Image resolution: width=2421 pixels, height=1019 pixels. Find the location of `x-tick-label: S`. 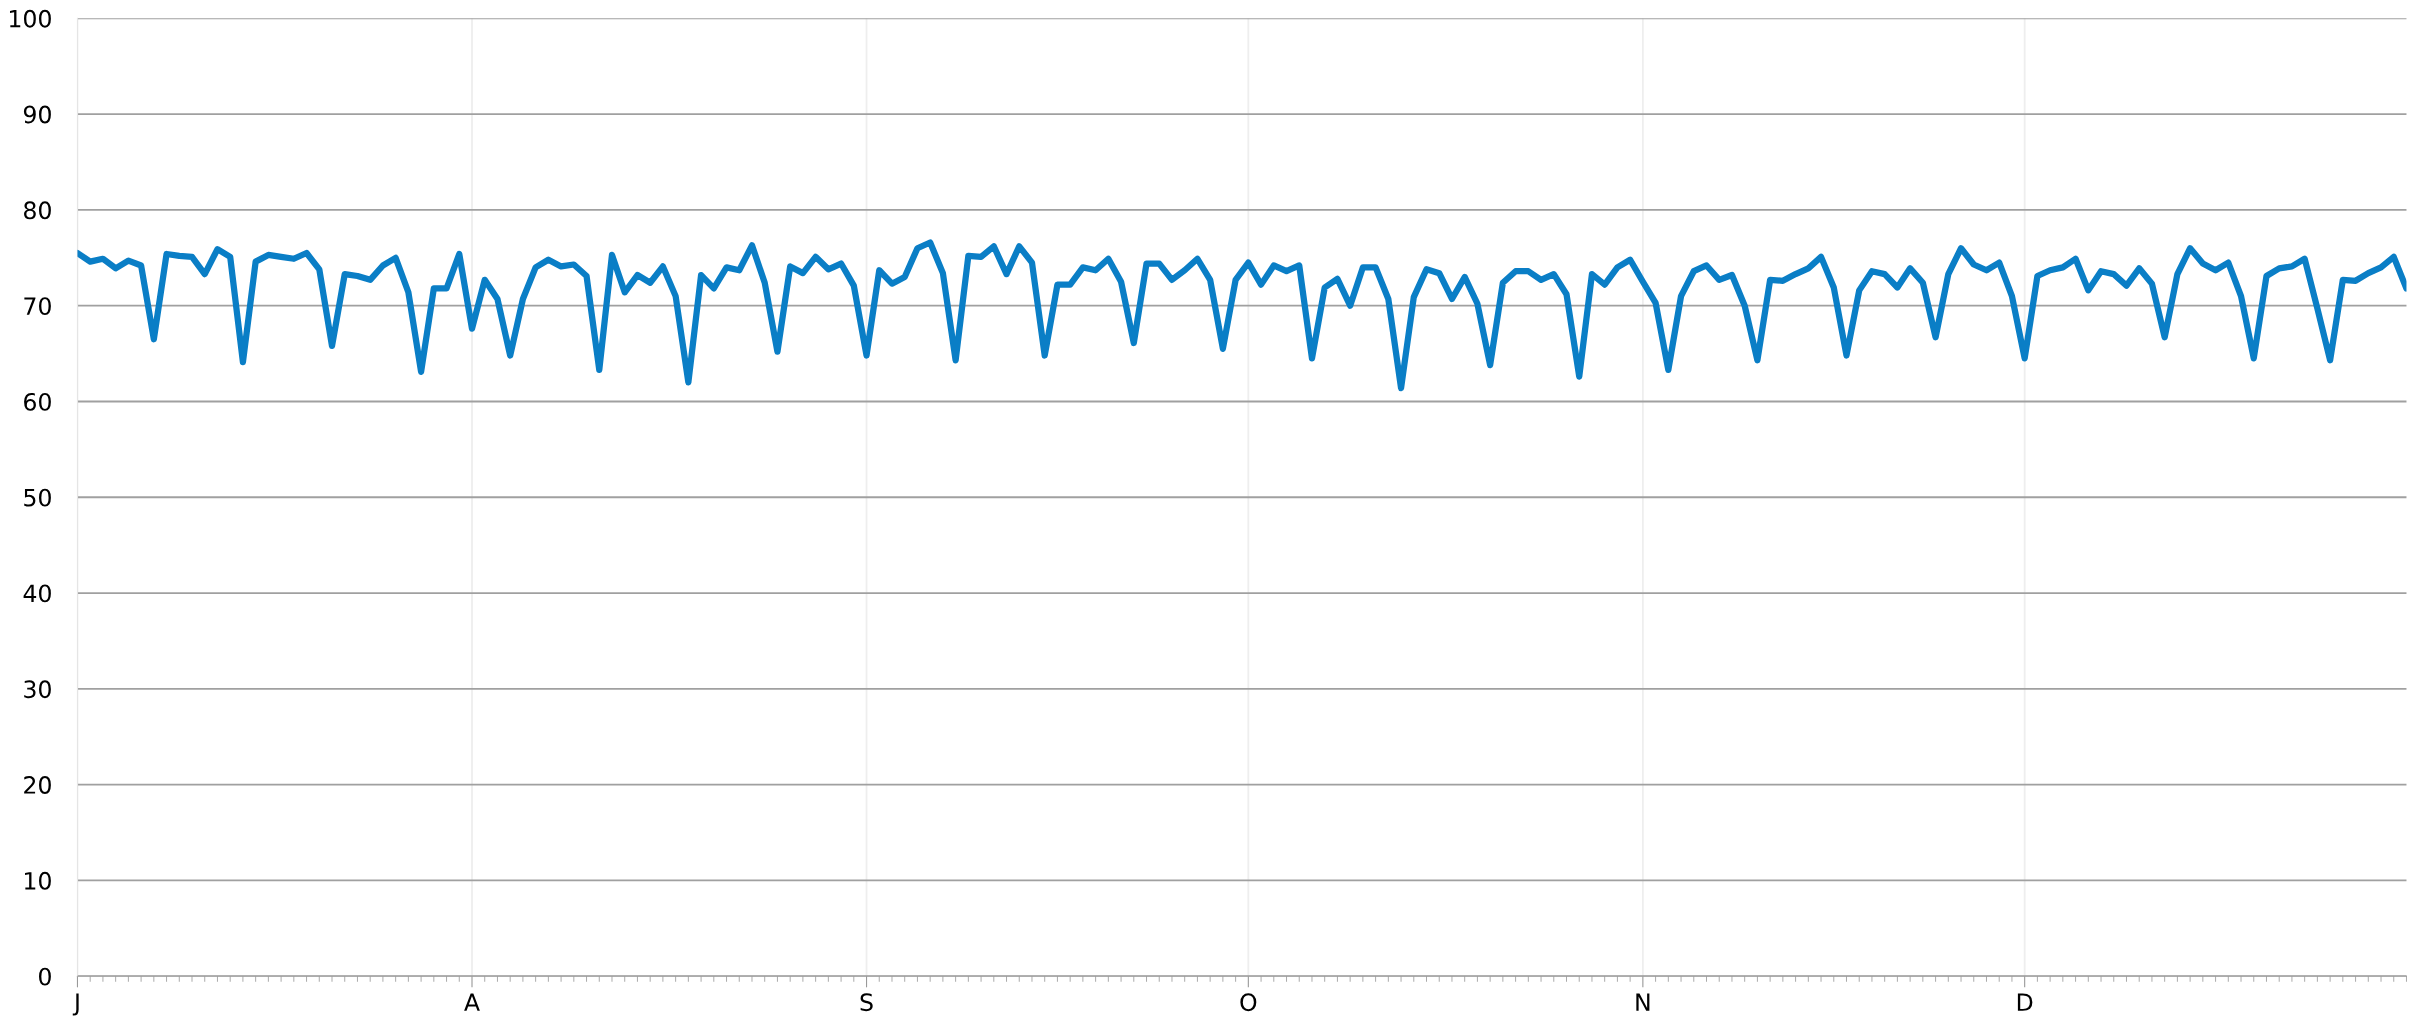

x-tick-label: S is located at coordinates (866, 1002).